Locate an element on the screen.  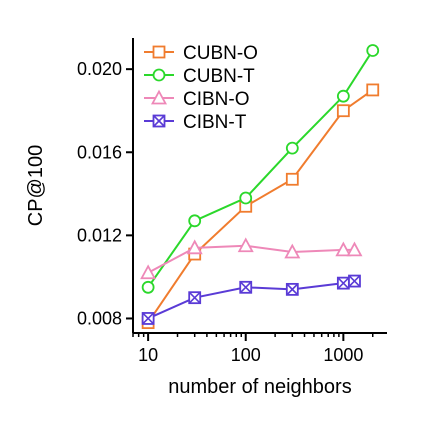
legend-item-cibn-o: CIBN-O is located at coordinates (197, 99).